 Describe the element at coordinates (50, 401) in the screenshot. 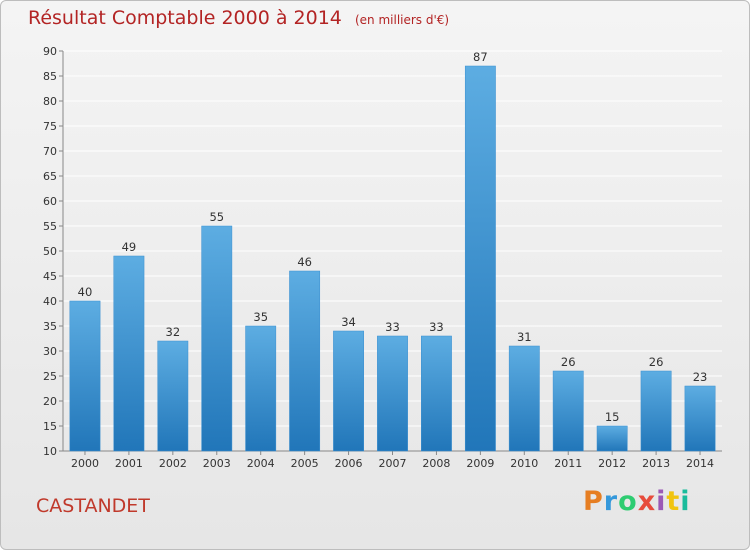

I see `y-tick-label-20: 20` at that location.